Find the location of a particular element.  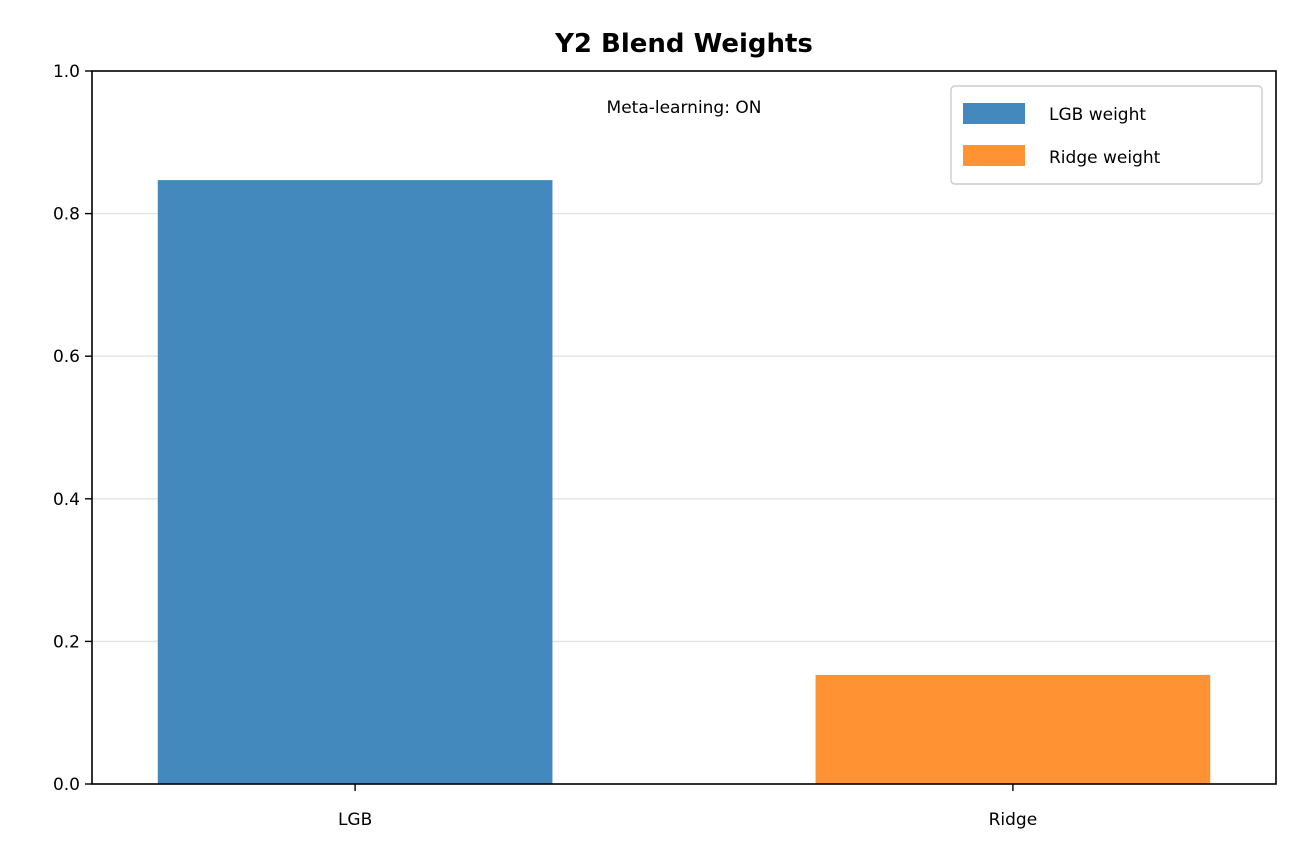

bar-ridge is located at coordinates (1013, 729).